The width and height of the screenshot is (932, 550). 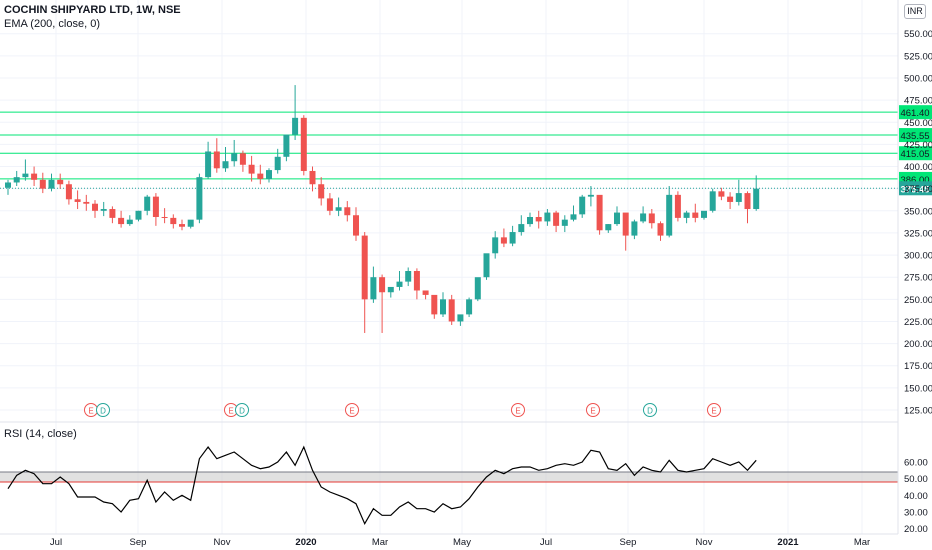 I want to click on price-tick-label: 200.00, so click(x=918, y=344).